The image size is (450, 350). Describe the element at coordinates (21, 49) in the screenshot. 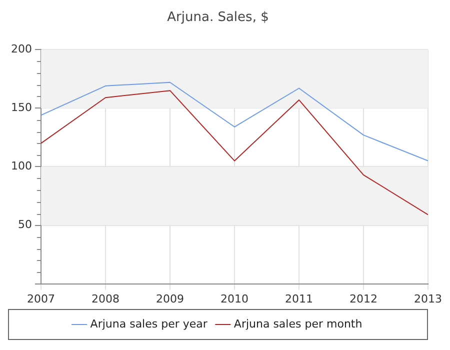

I see `y-tick-label: 200` at that location.